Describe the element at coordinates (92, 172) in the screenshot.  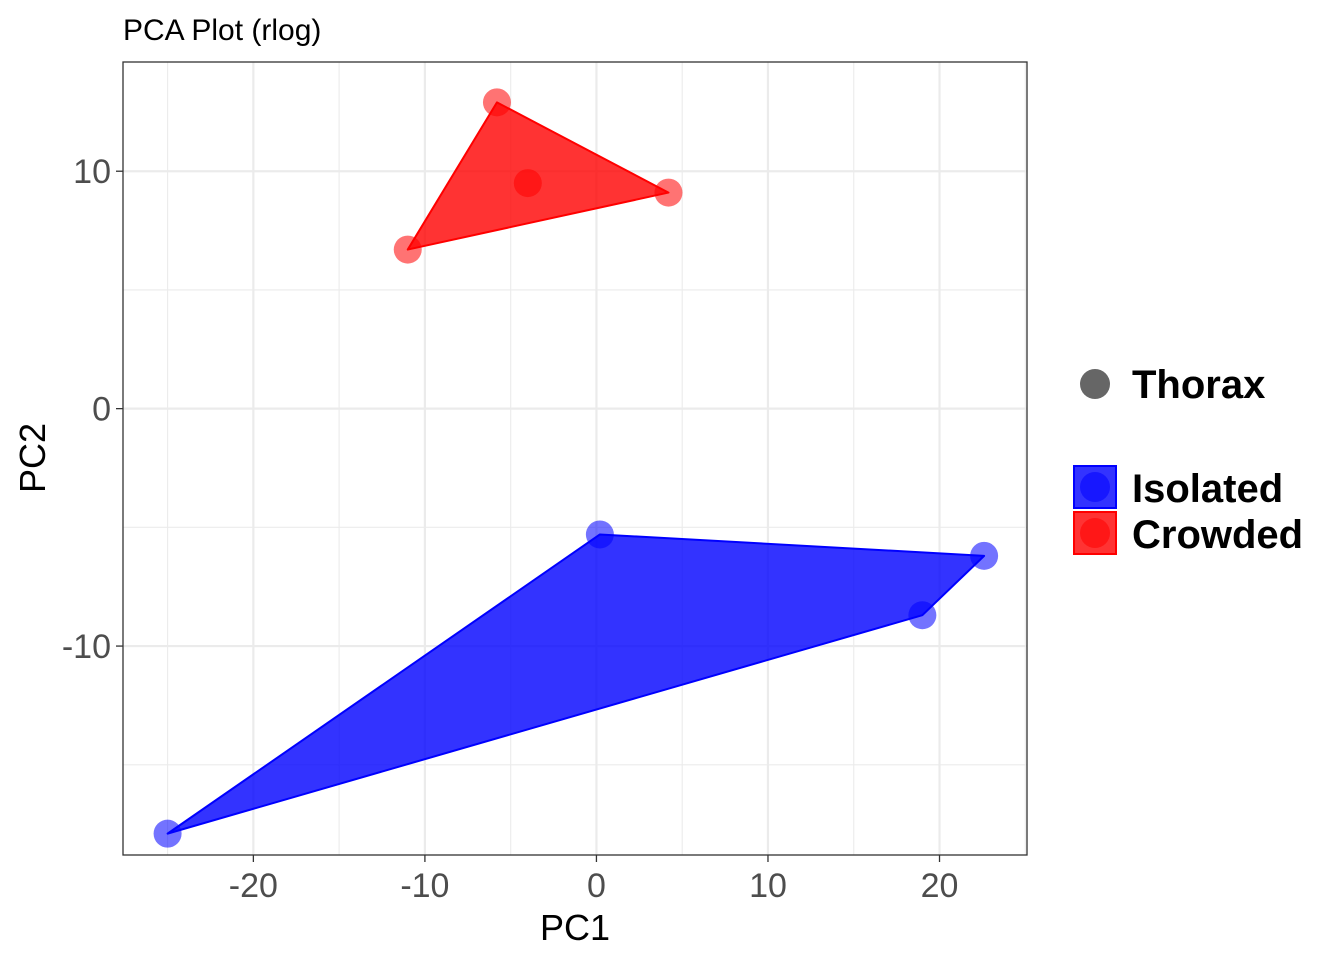
I see `y-tick-label: 10` at that location.